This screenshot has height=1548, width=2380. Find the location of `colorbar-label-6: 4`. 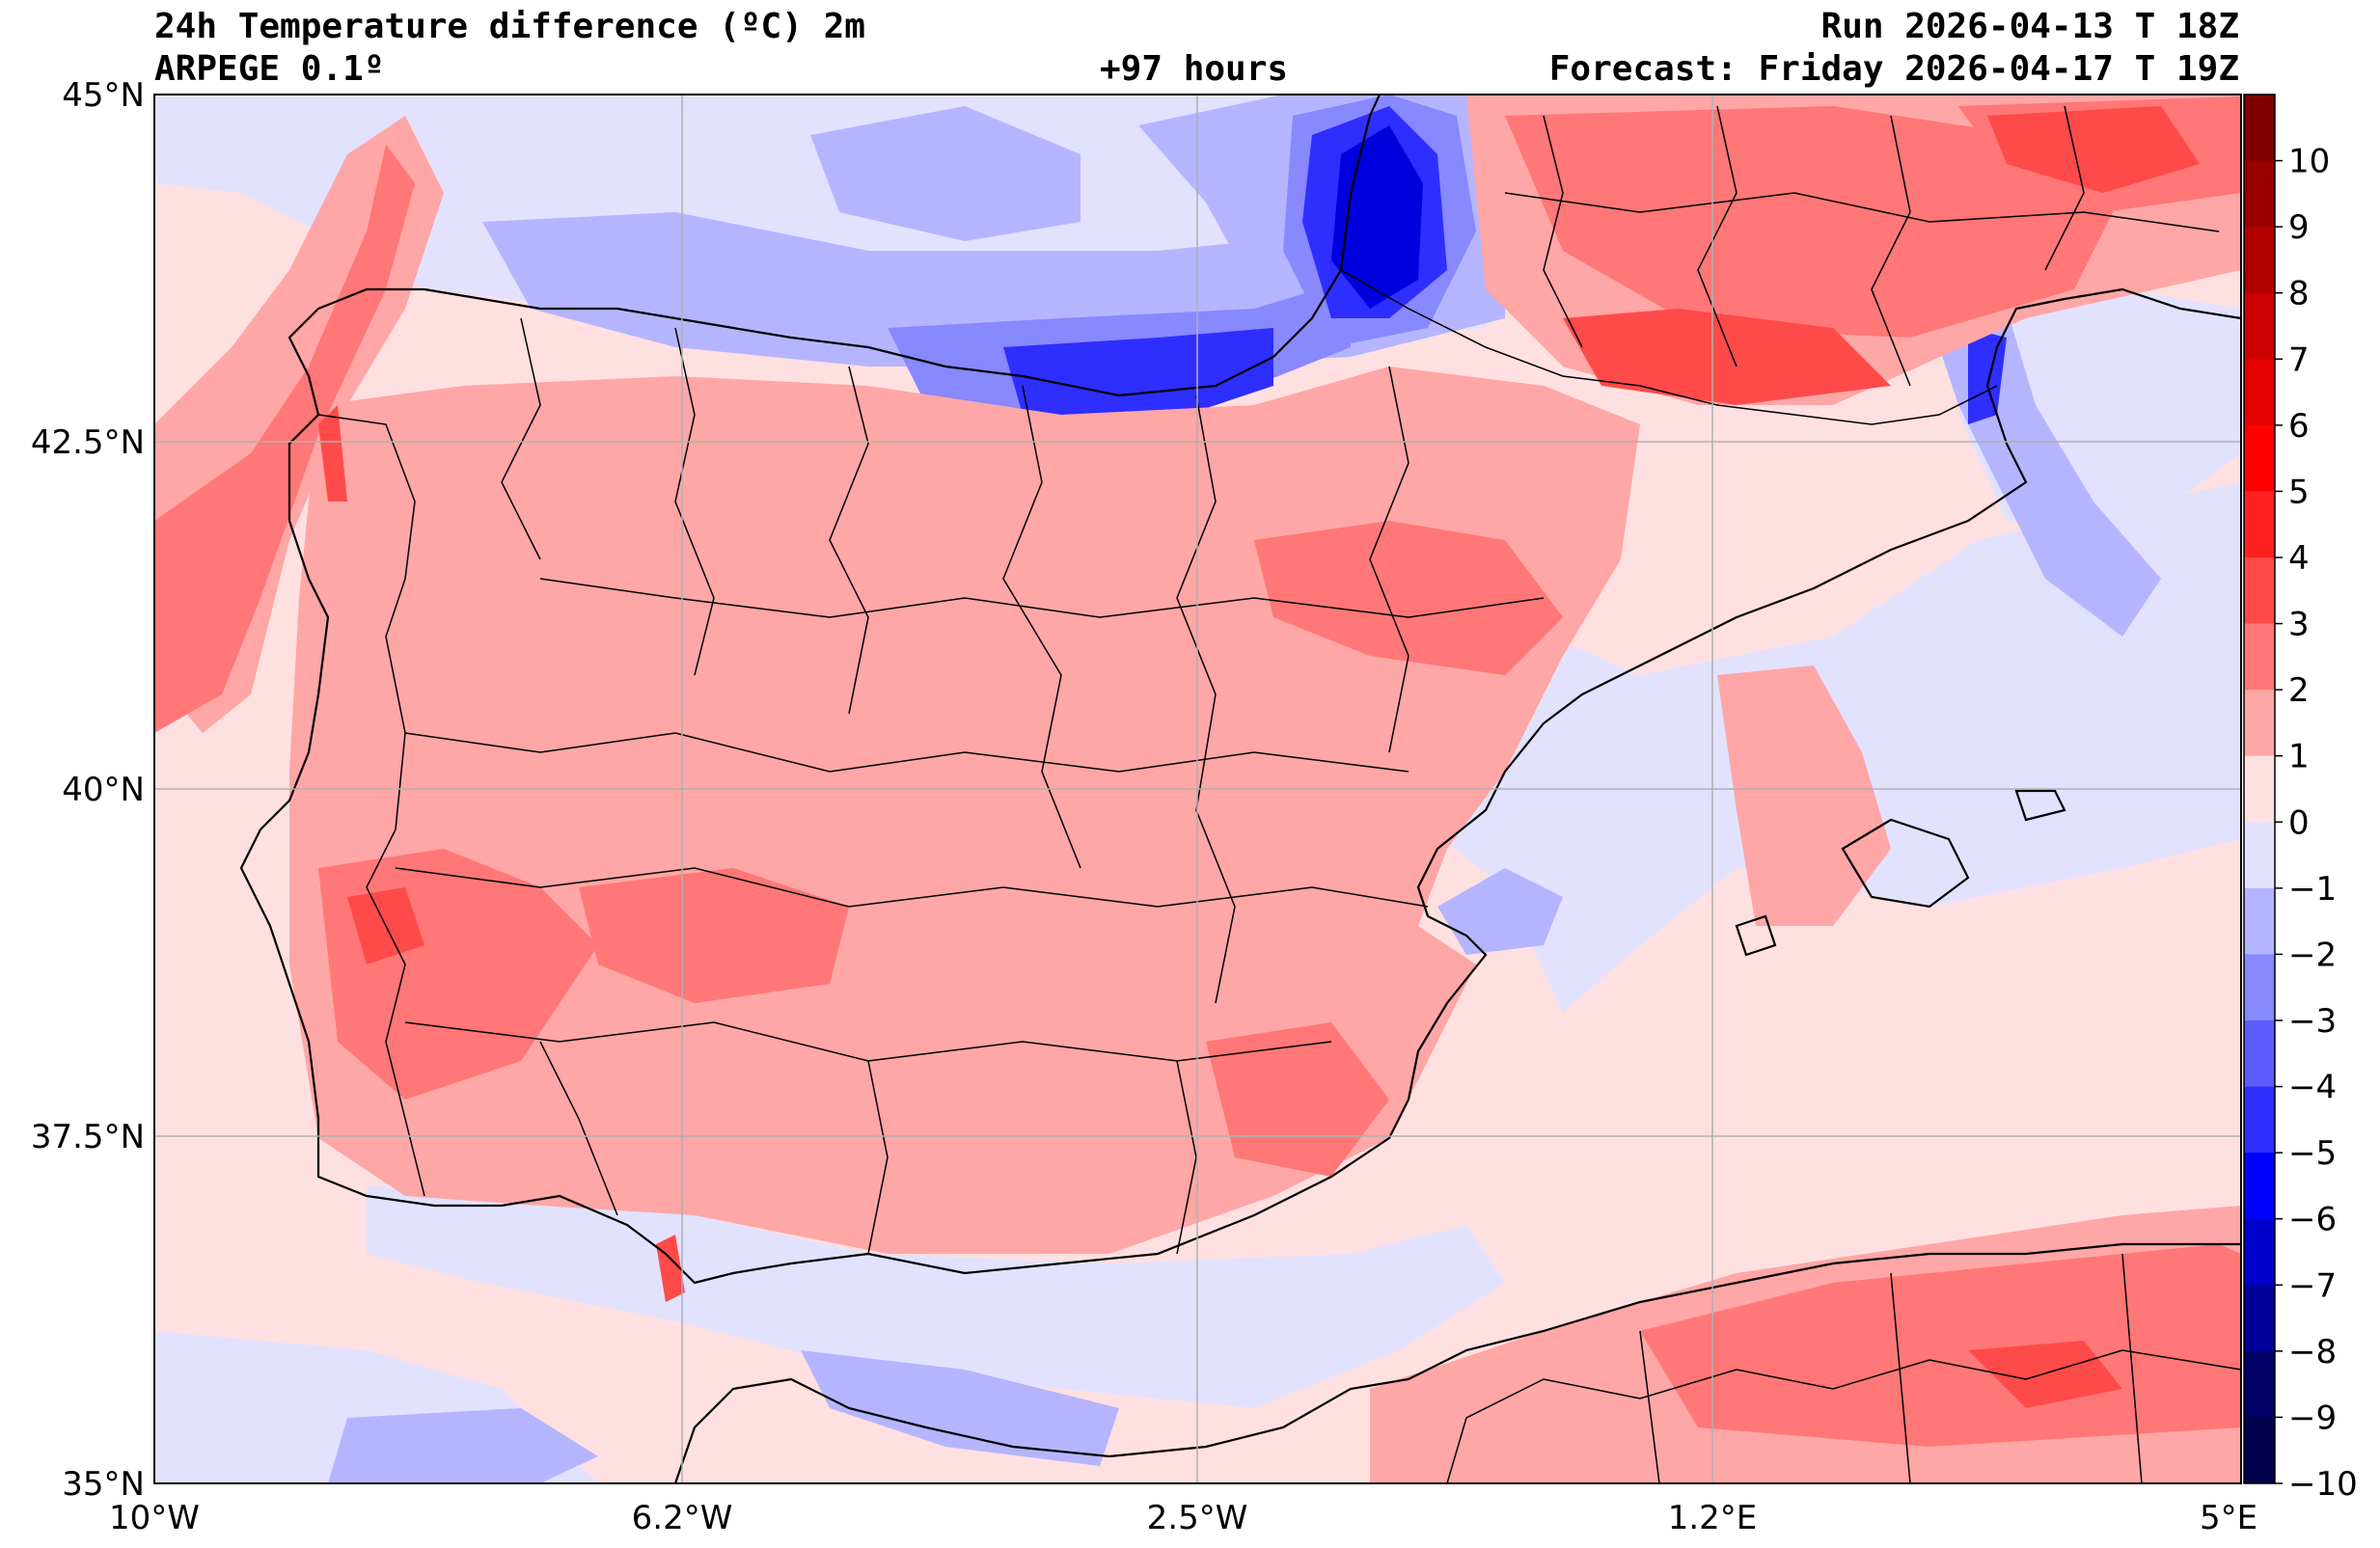

colorbar-label-6: 4 is located at coordinates (2299, 559).